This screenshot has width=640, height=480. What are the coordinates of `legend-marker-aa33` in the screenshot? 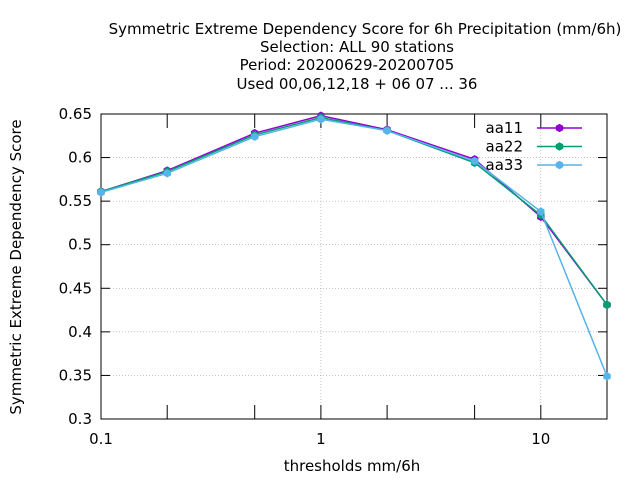 It's located at (559, 165).